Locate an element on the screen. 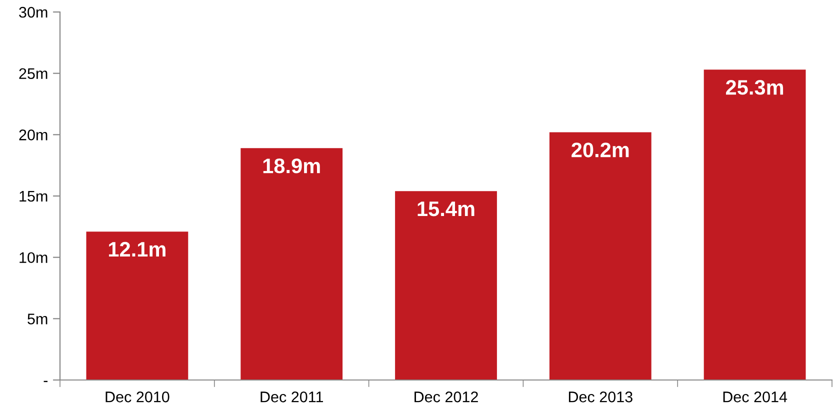 Image resolution: width=834 pixels, height=418 pixels. x-tick-label: Dec 2014 is located at coordinates (755, 397).